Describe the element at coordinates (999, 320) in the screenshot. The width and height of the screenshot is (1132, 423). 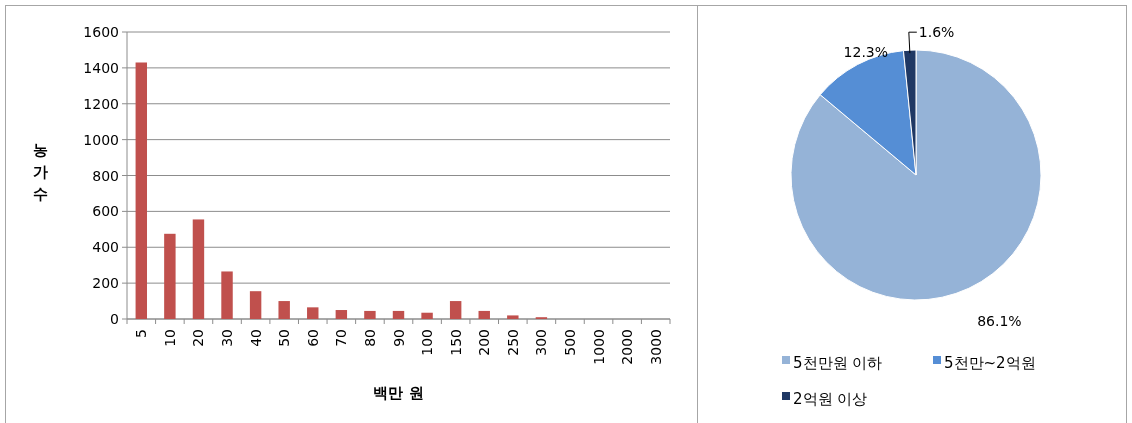
I see `data-label: 86.1%` at that location.